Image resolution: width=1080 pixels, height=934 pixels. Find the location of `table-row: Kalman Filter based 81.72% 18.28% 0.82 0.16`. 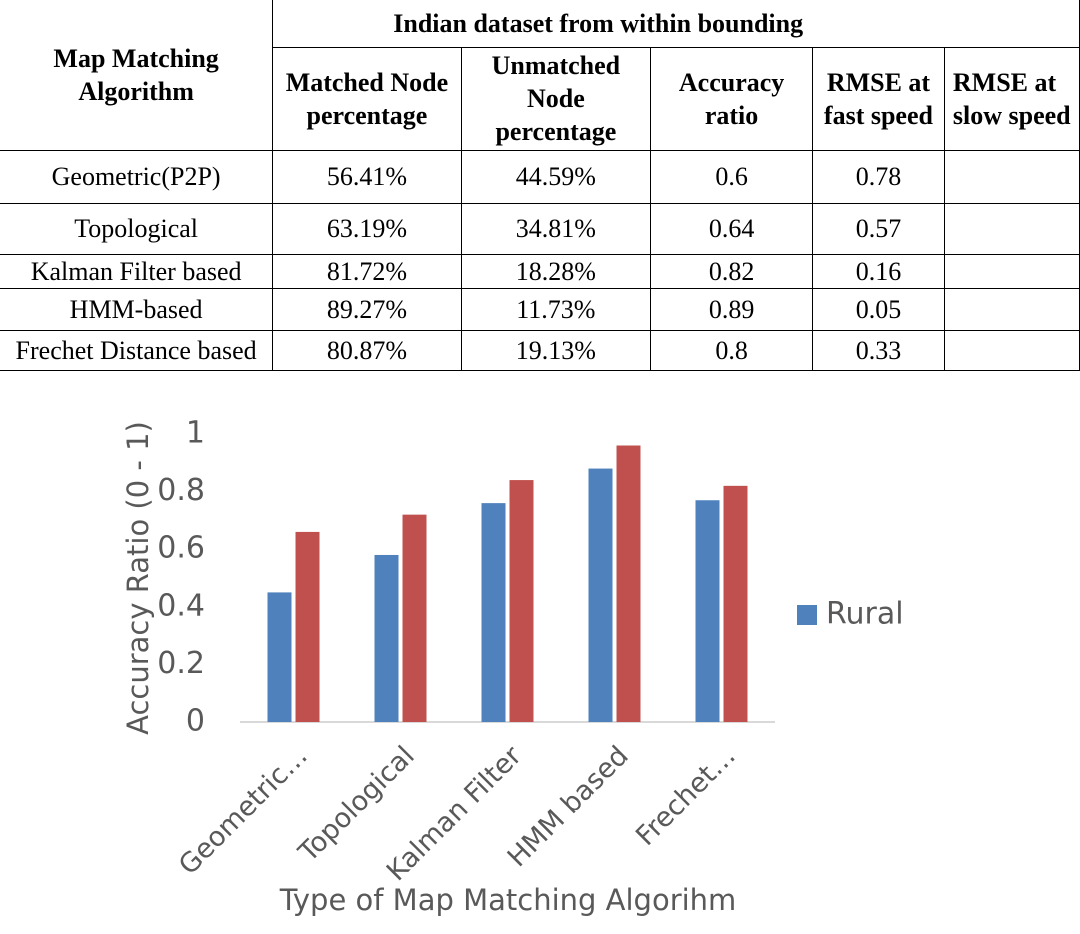

table-row: Kalman Filter based 81.72% 18.28% 0.82 0.16 is located at coordinates (540, 271).